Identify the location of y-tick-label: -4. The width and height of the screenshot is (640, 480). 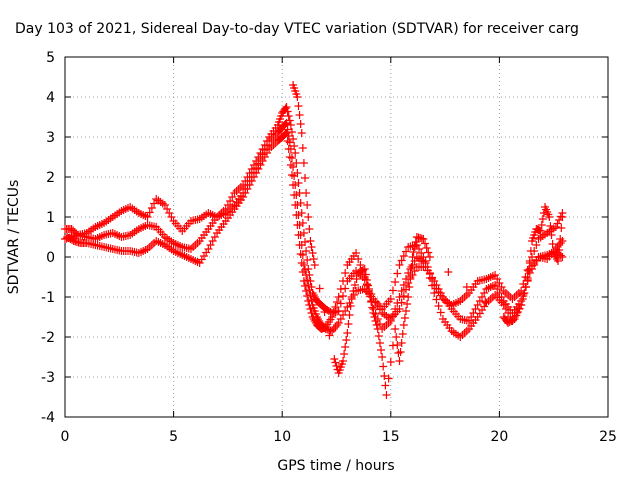
(48, 418).